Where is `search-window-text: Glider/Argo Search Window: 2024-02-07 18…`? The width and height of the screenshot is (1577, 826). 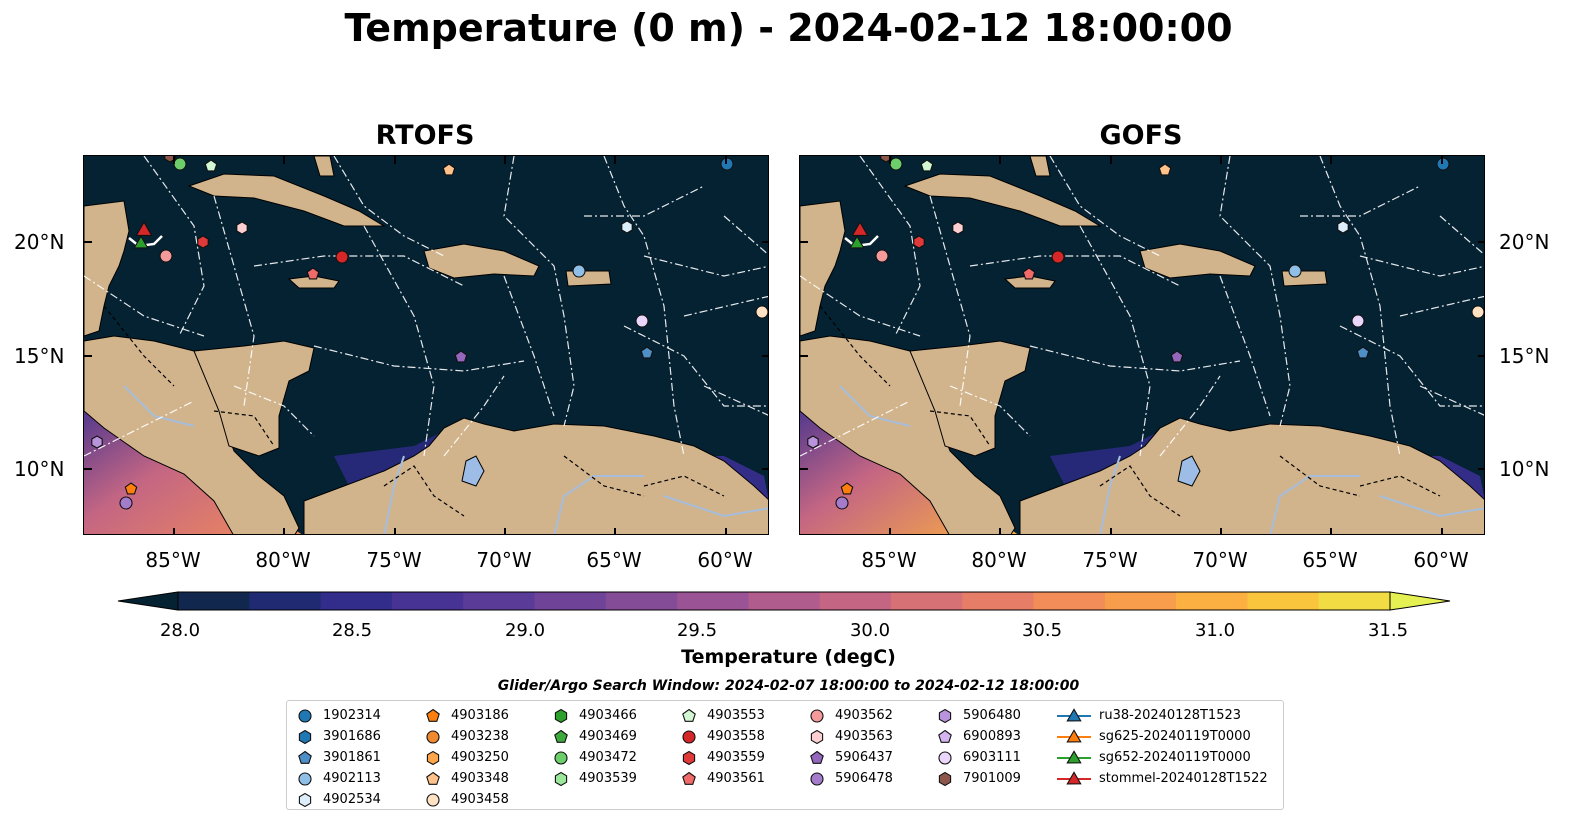 search-window-text: Glider/Argo Search Window: 2024-02-07 18… is located at coordinates (788, 686).